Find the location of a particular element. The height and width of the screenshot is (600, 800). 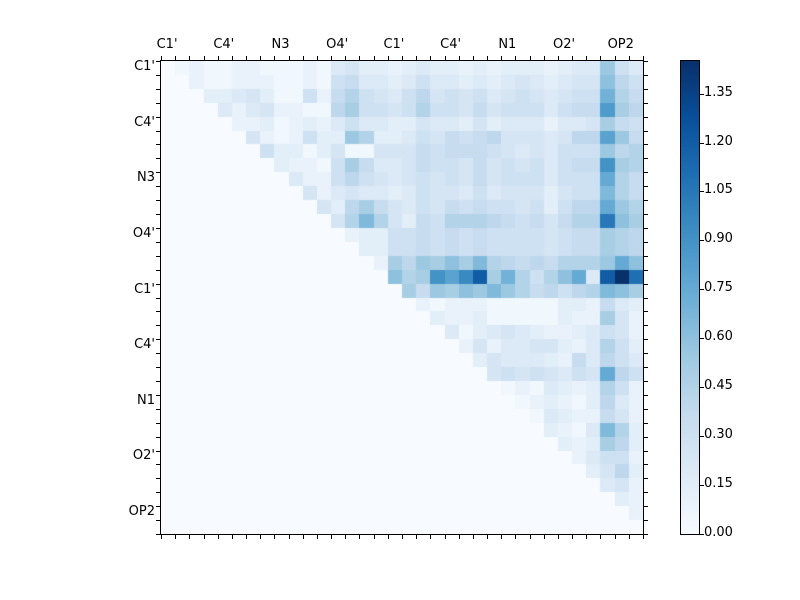

x-tick-label: C4' is located at coordinates (224, 44).